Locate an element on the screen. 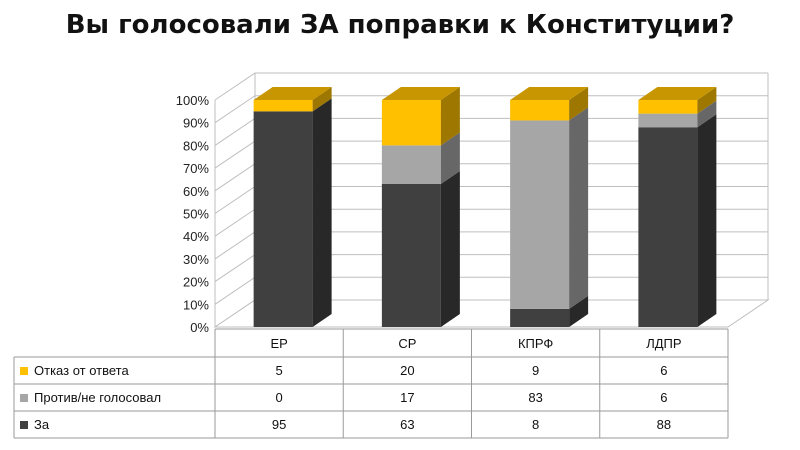 This screenshot has height=450, width=800. y-tick-label: 100% is located at coordinates (193, 100).